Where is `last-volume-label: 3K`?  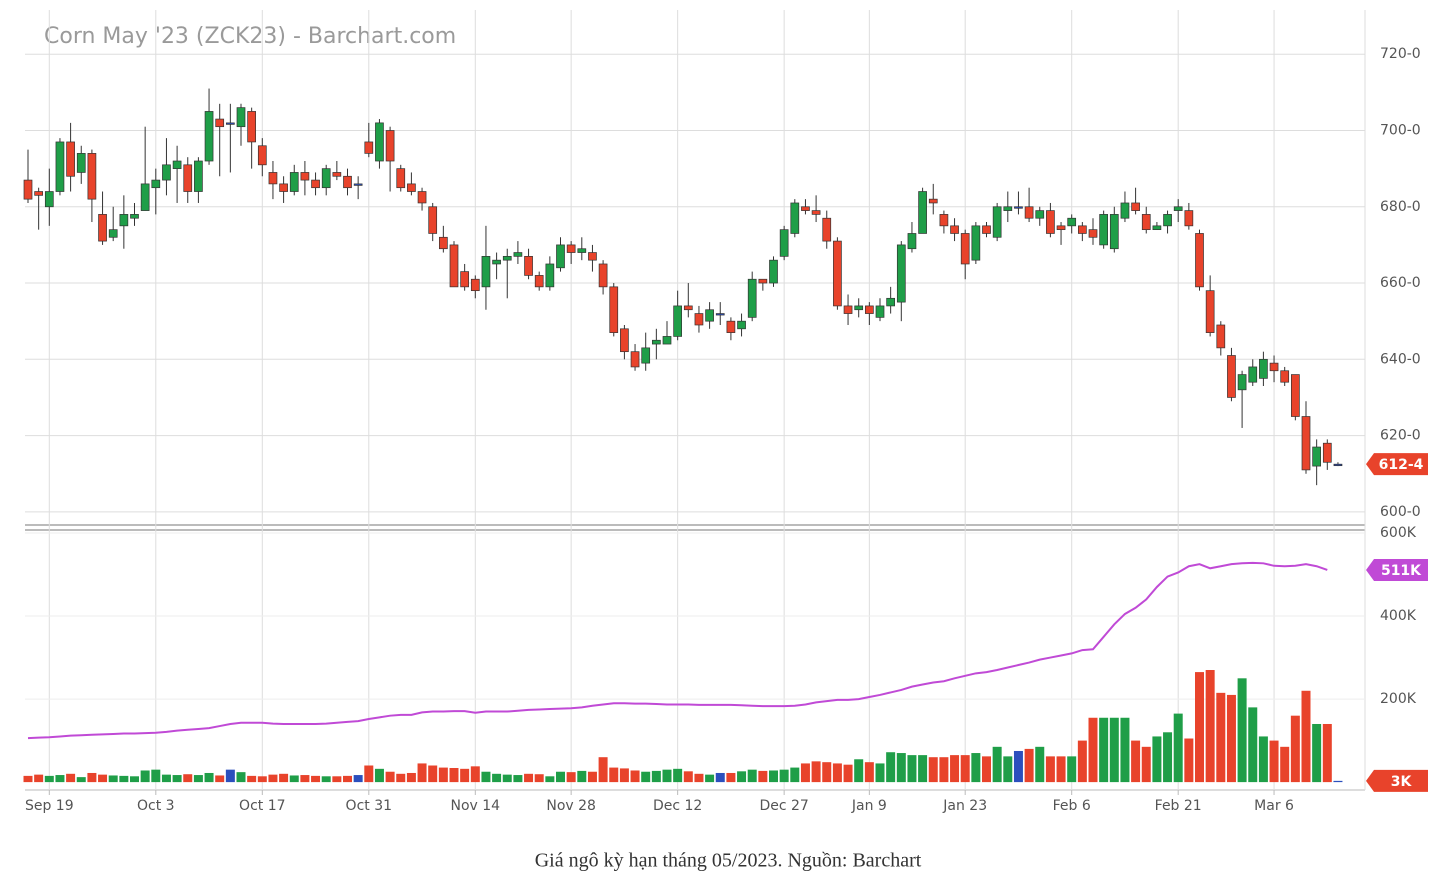 last-volume-label: 3K is located at coordinates (1402, 782).